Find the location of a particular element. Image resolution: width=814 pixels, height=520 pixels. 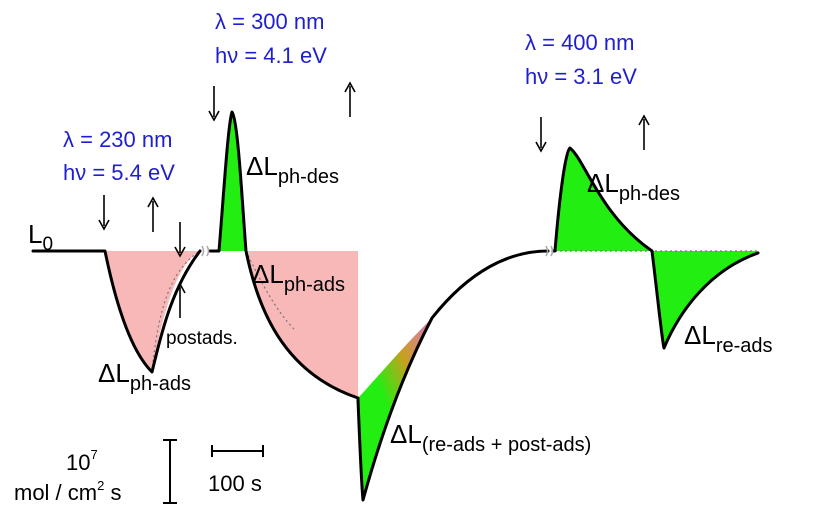

label-re-ads: ΔLre-ads is located at coordinates (728, 338).